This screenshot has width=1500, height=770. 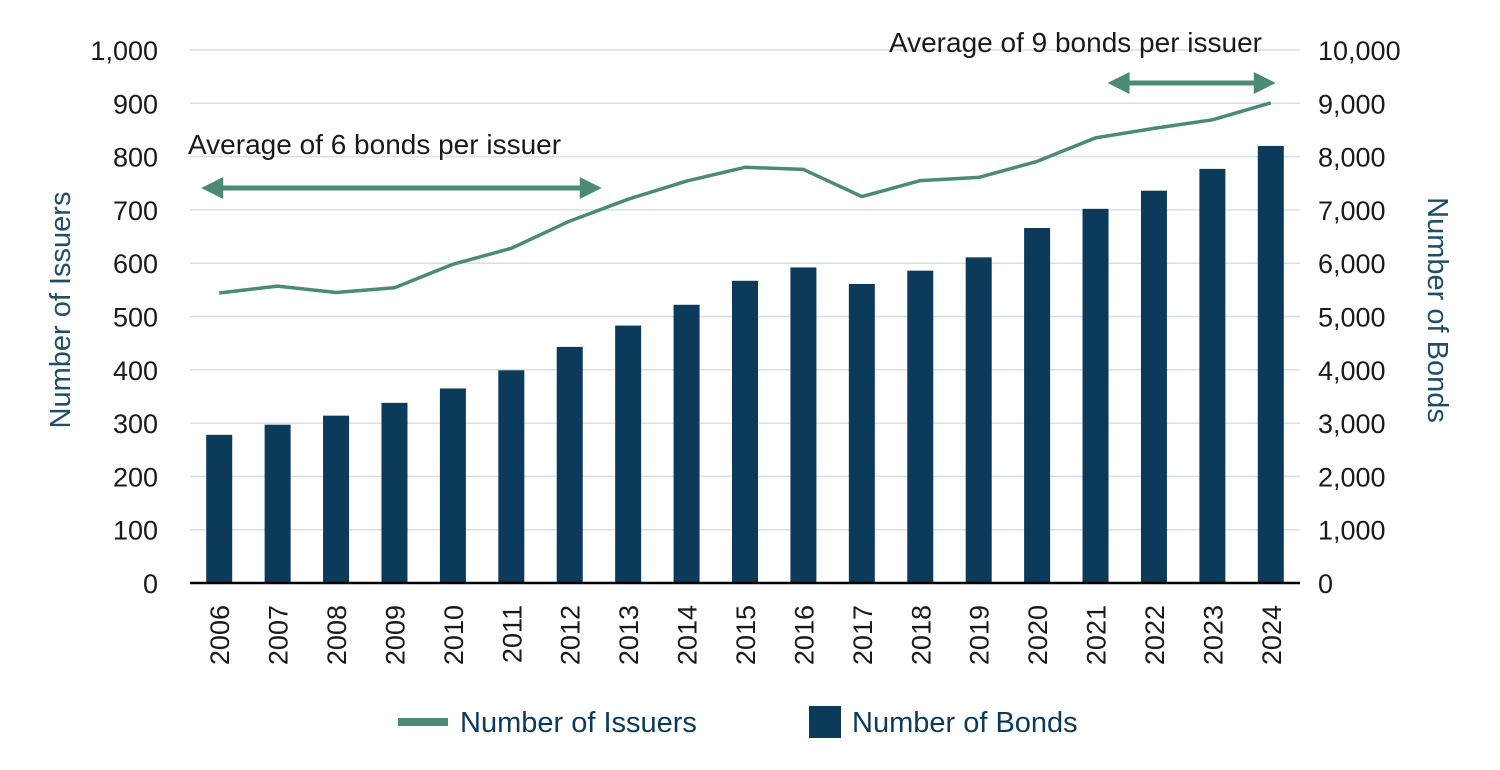 What do you see at coordinates (337, 635) in the screenshot?
I see `x-tick-label: 2008` at bounding box center [337, 635].